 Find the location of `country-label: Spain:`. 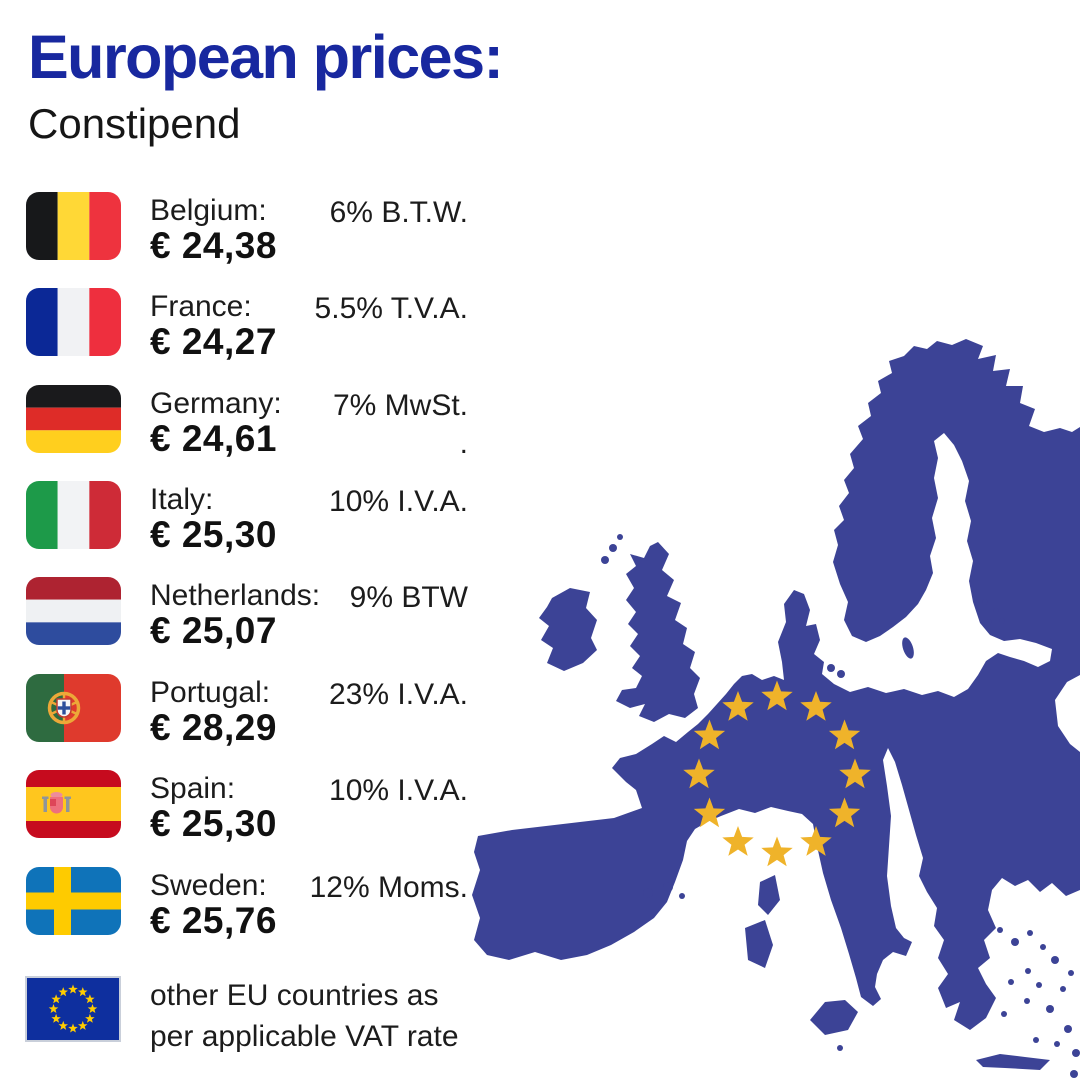

country-label: Spain: is located at coordinates (193, 788).